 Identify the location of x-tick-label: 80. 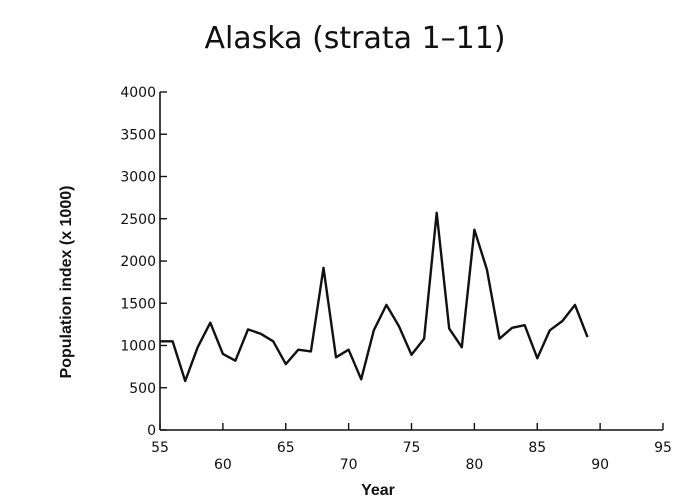
(474, 465).